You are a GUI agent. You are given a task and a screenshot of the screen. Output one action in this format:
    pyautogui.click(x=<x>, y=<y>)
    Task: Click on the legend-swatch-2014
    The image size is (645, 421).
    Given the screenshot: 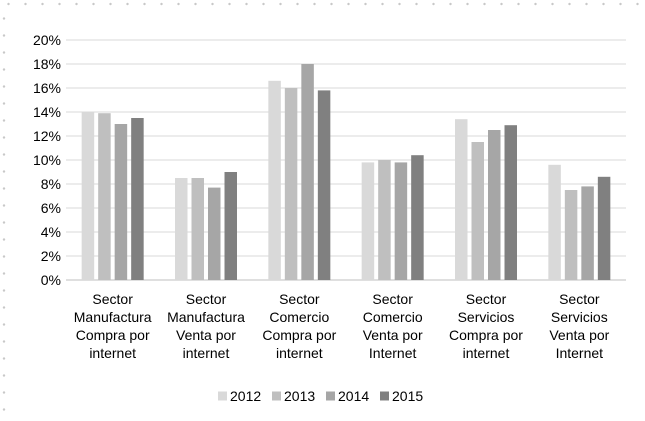 What is the action you would take?
    pyautogui.click(x=330, y=396)
    